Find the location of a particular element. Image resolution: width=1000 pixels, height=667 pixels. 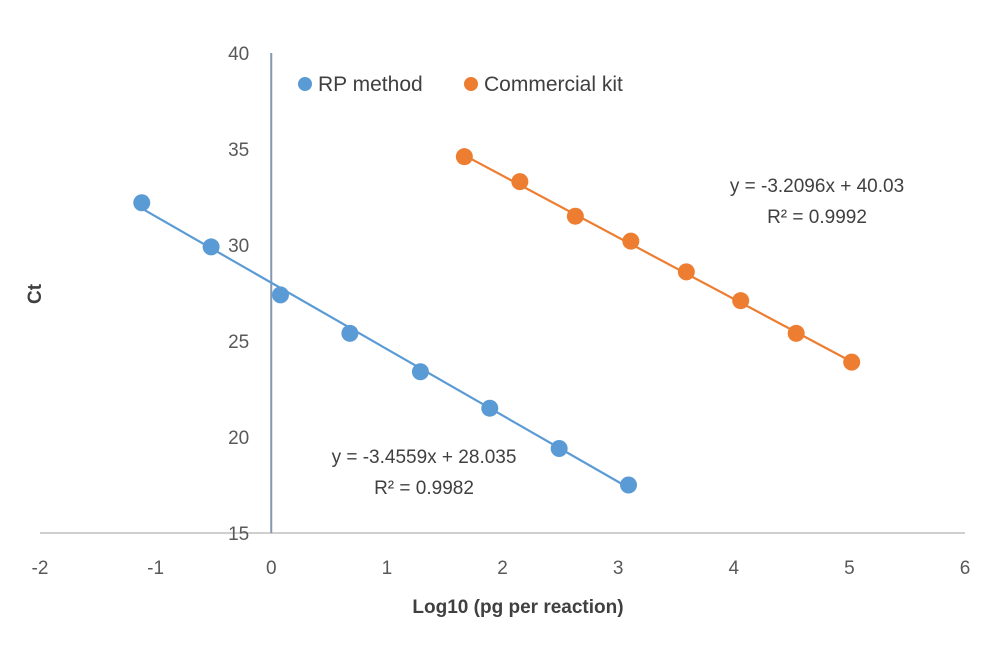

r-squared-rp-method: R² = 0.9982 is located at coordinates (424, 488).